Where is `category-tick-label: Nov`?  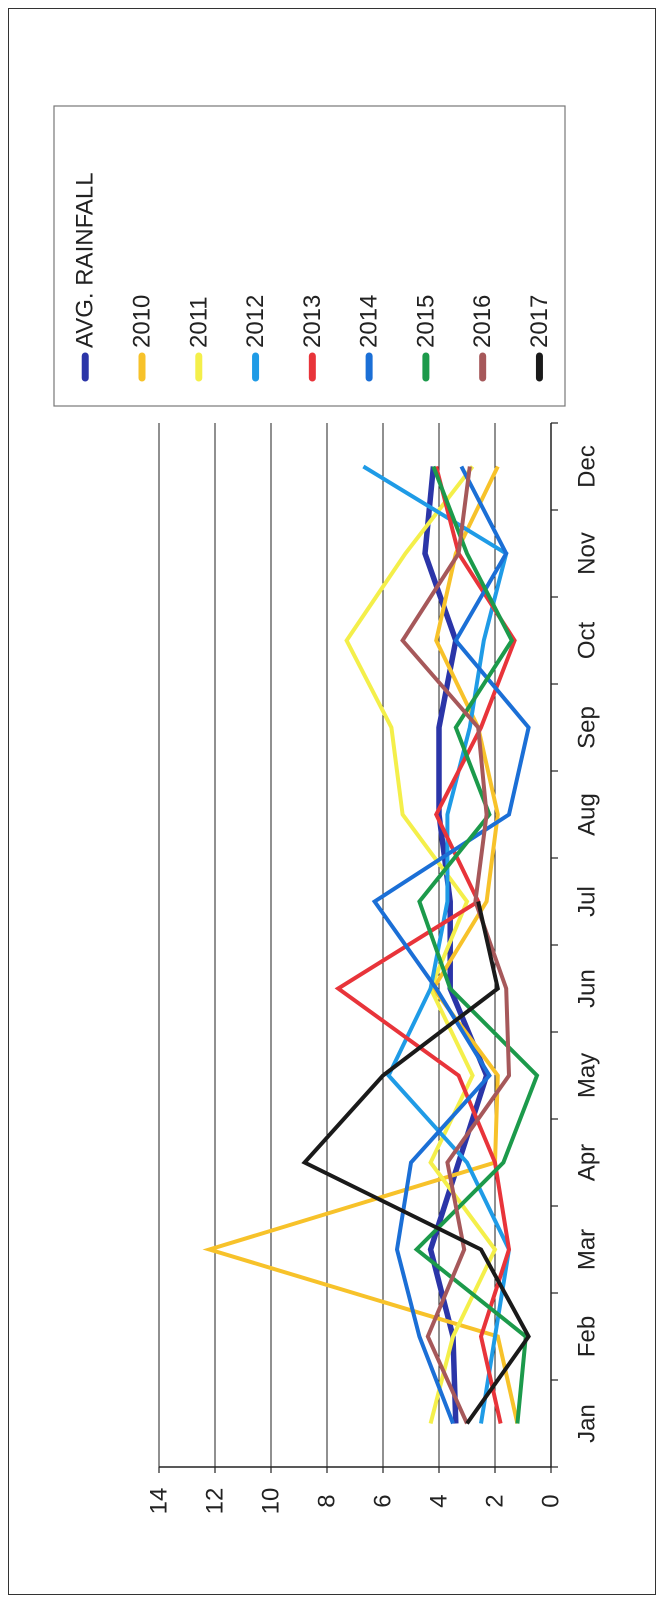 category-tick-label: Nov is located at coordinates (587, 553).